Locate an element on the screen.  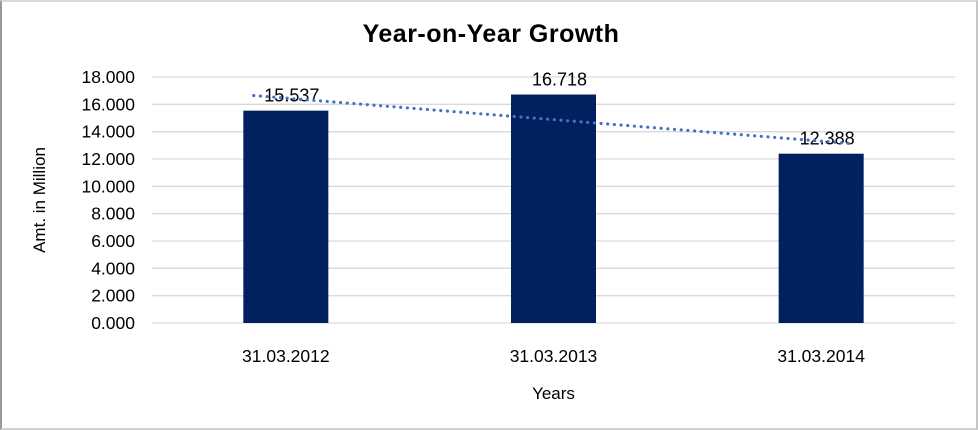
bar-31.03.2012 is located at coordinates (286, 216).